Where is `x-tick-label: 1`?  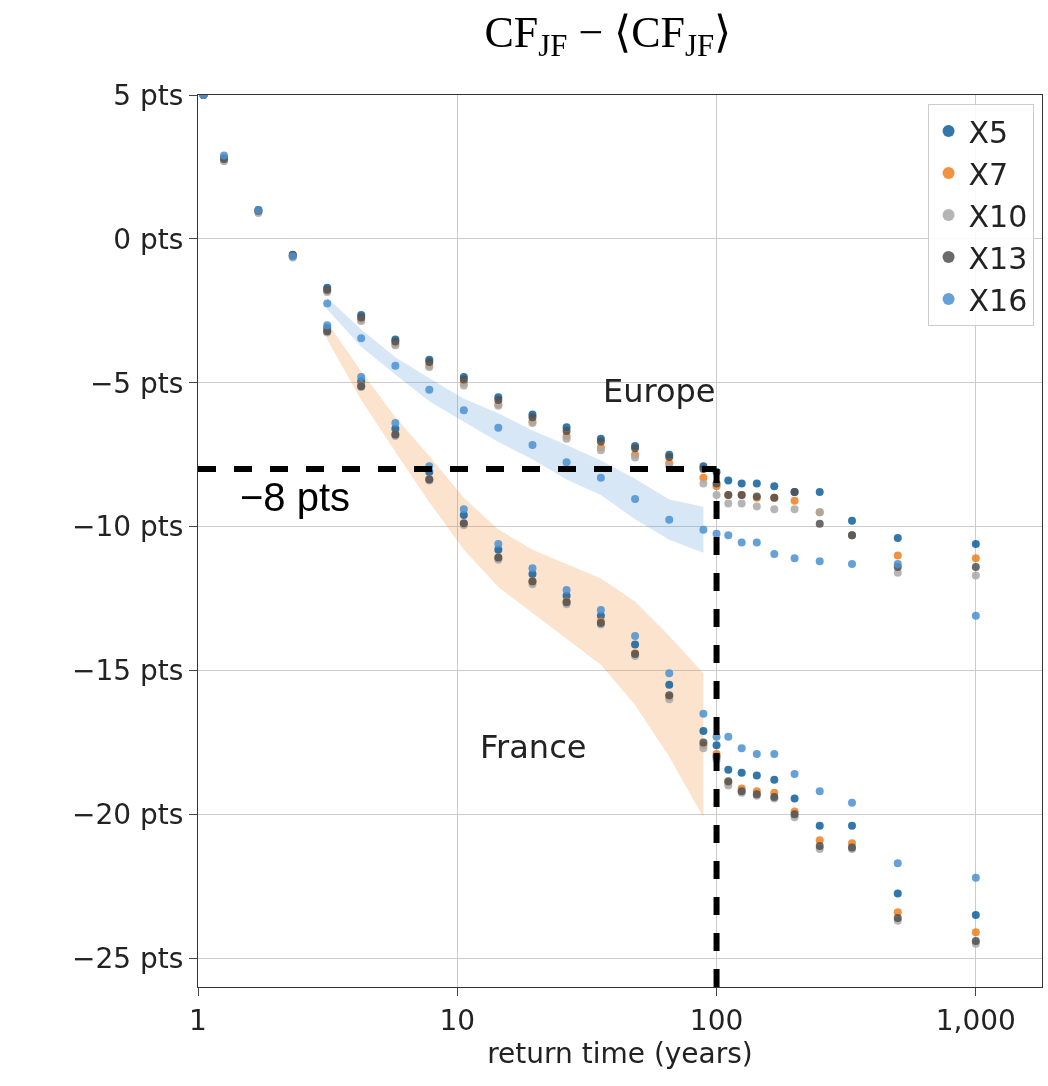
x-tick-label: 1 is located at coordinates (198, 1020).